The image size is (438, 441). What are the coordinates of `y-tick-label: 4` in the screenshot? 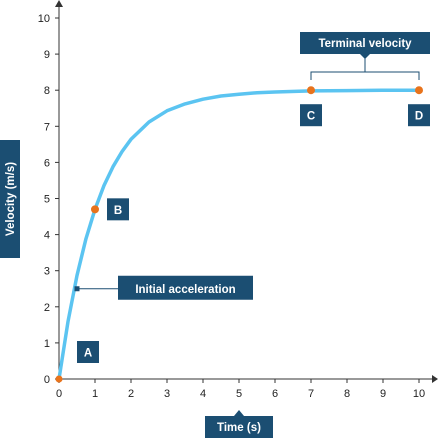 It's located at (47, 236).